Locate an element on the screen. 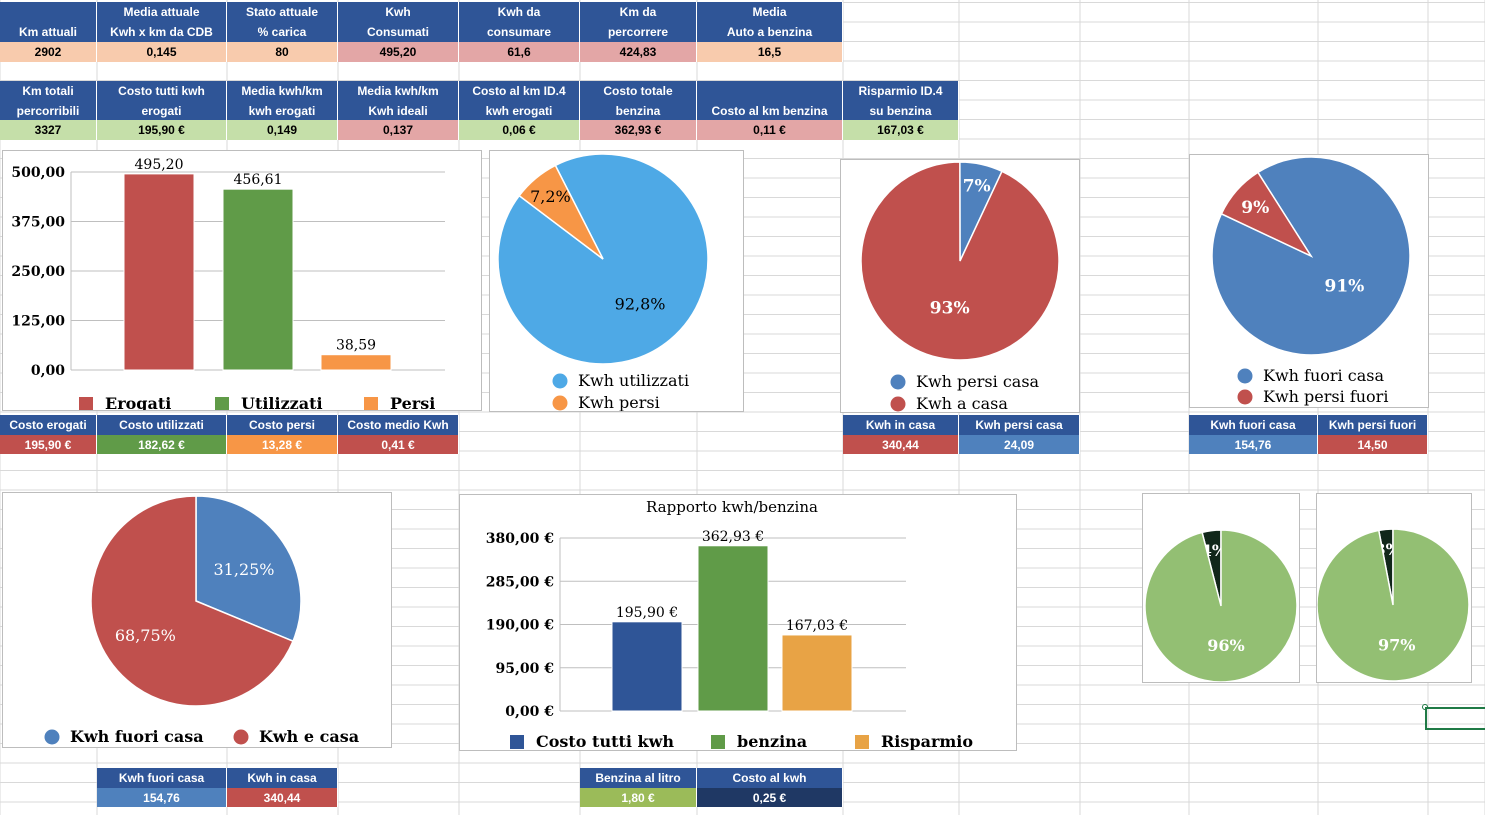  header-cell: consumare is located at coordinates (519, 32).